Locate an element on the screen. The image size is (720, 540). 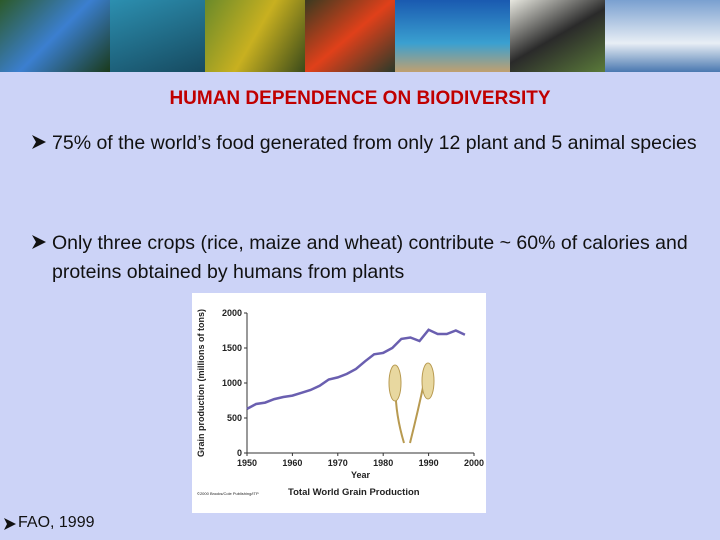
photo-bird is located at coordinates (255, 36).